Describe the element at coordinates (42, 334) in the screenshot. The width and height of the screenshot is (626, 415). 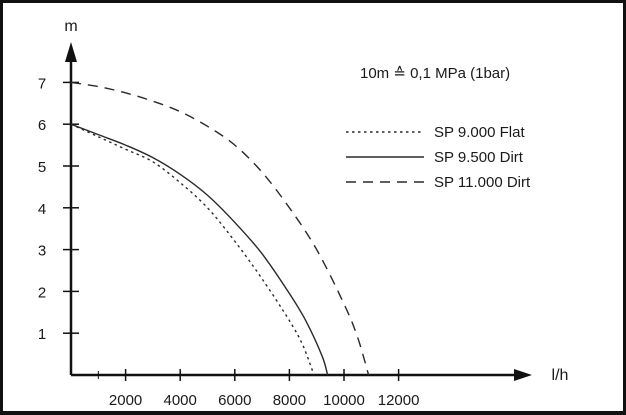
I see `y-tick-label: 1` at that location.